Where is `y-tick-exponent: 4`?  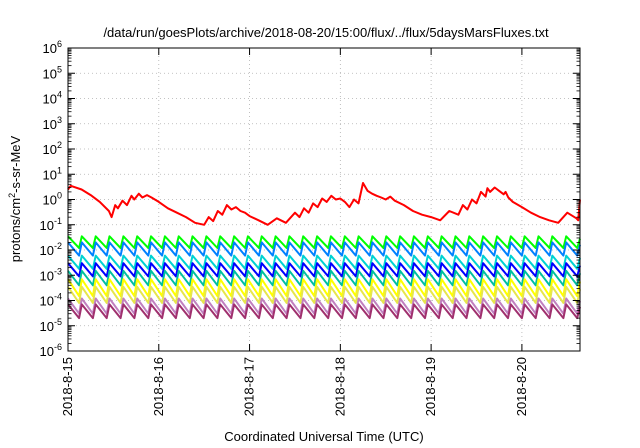 y-tick-exponent: 4 is located at coordinates (59, 95).